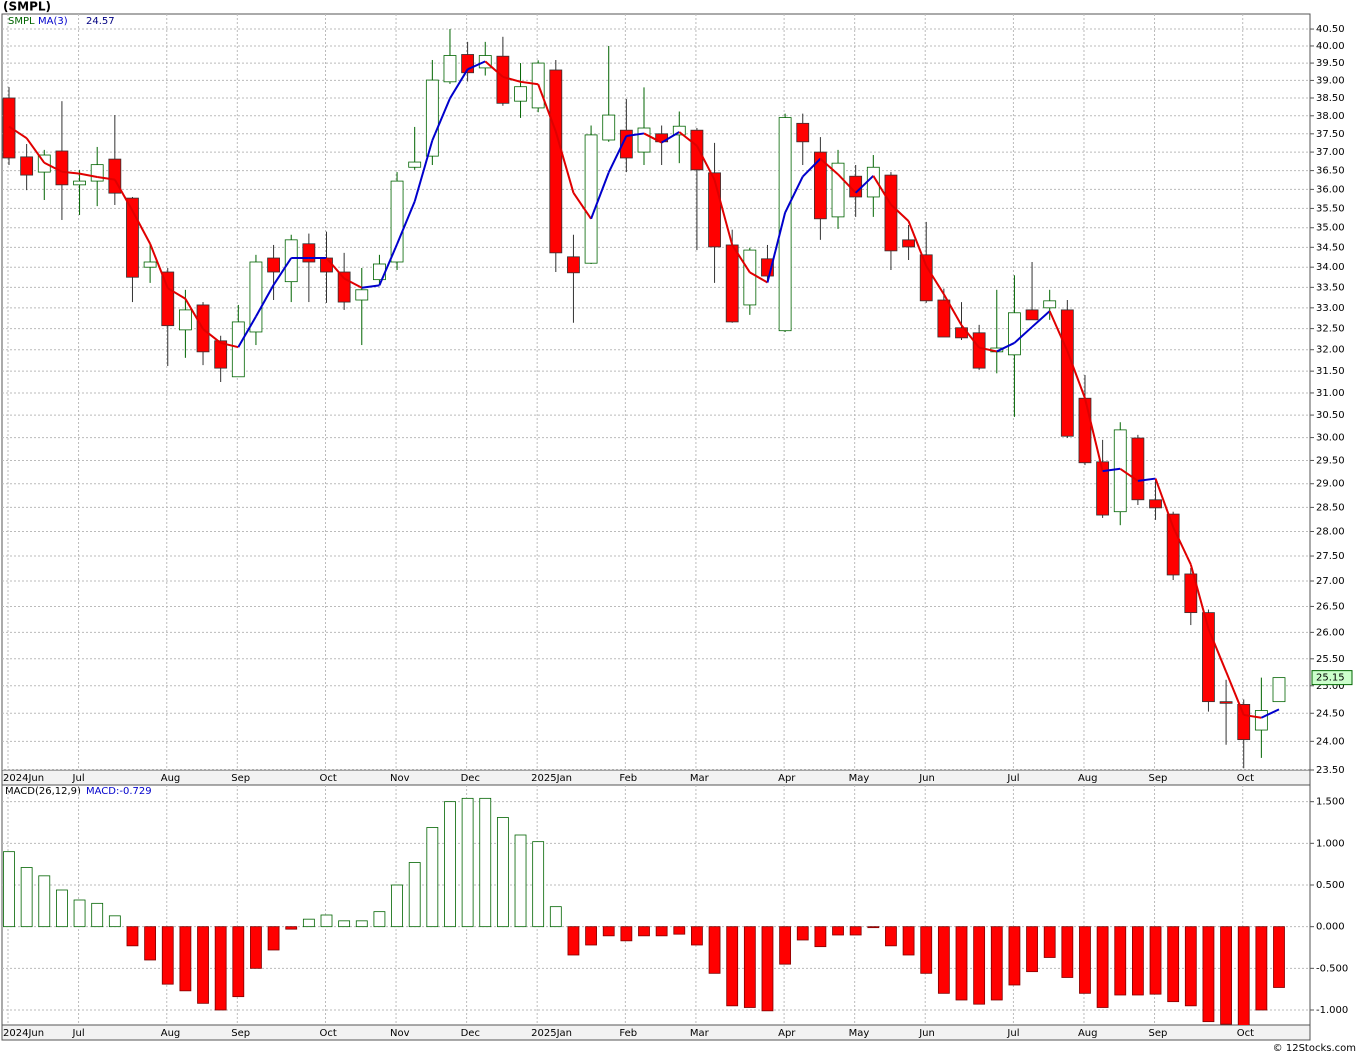 Image resolution: width=1360 pixels, height=1056 pixels. What do you see at coordinates (1330, 80) in the screenshot?
I see `y-tick-label: 39.00` at bounding box center [1330, 80].